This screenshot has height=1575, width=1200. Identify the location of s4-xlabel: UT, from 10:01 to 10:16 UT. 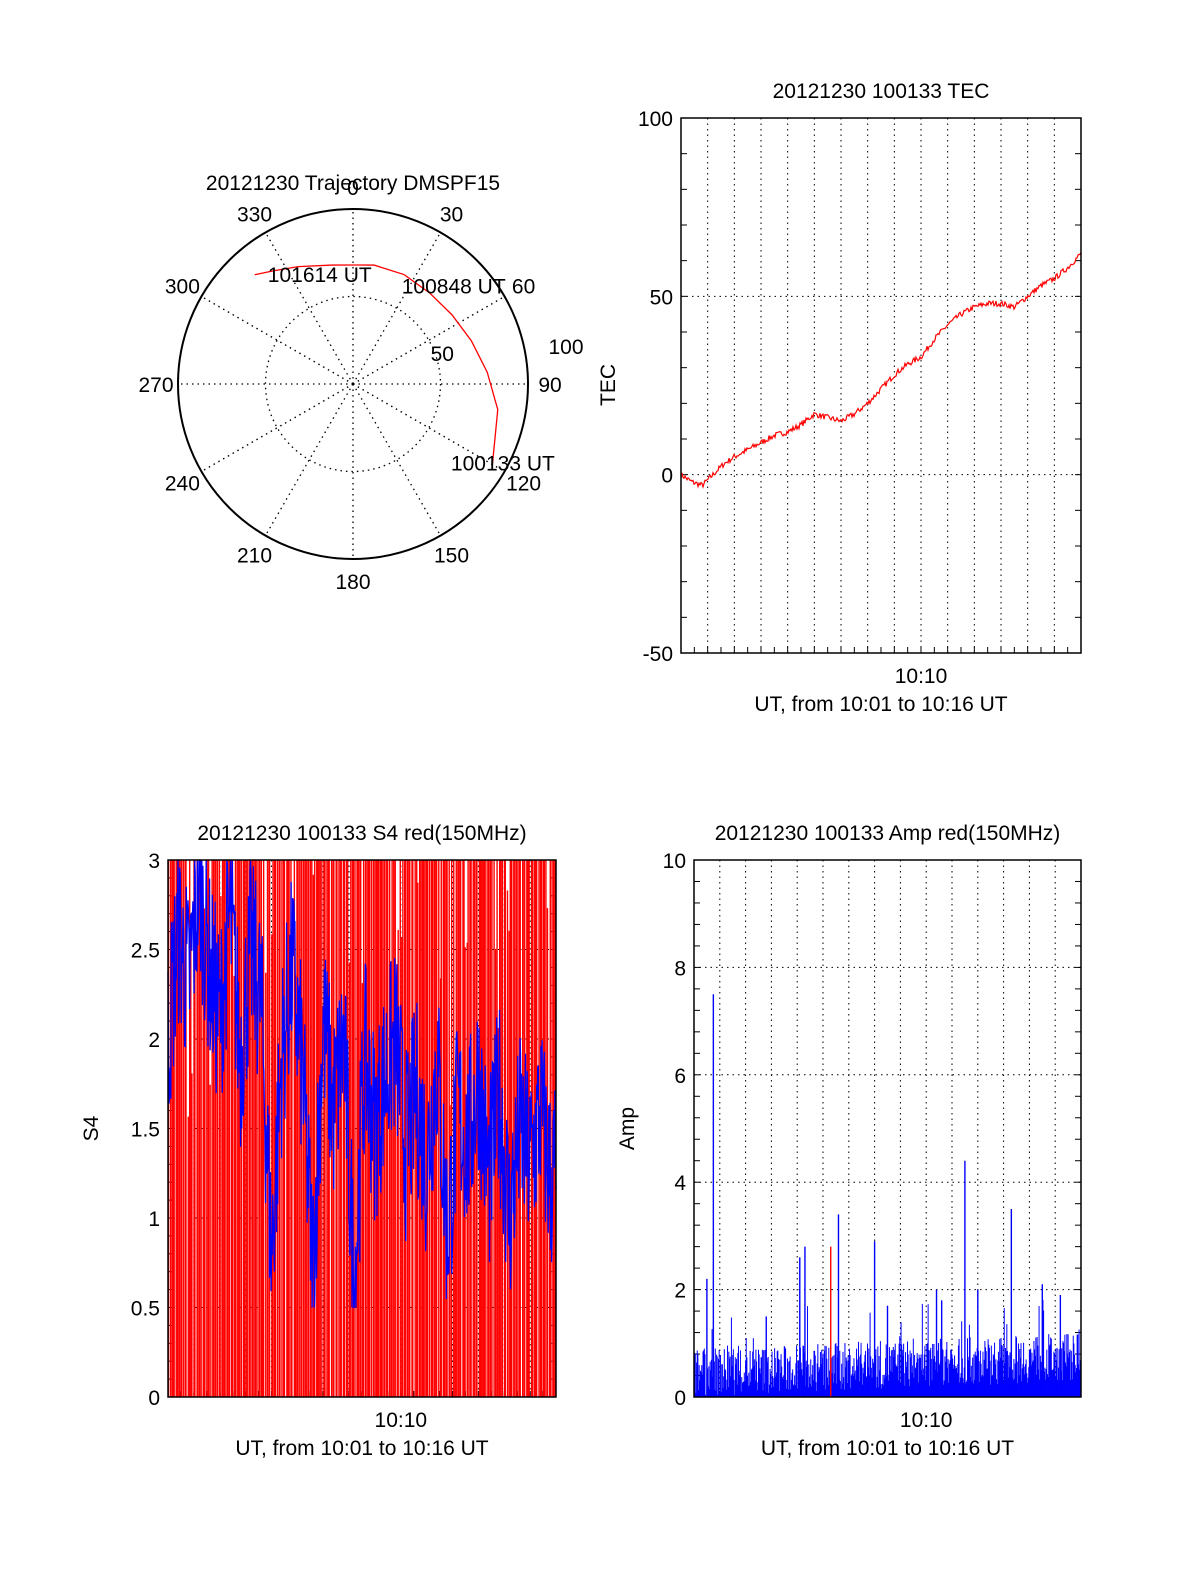
(361, 1448).